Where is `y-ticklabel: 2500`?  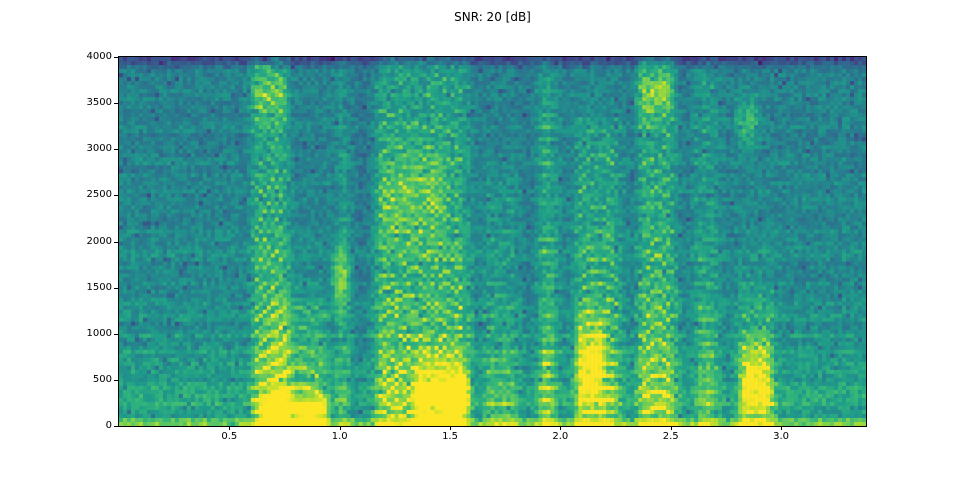
y-ticklabel: 2500 is located at coordinates (99, 195).